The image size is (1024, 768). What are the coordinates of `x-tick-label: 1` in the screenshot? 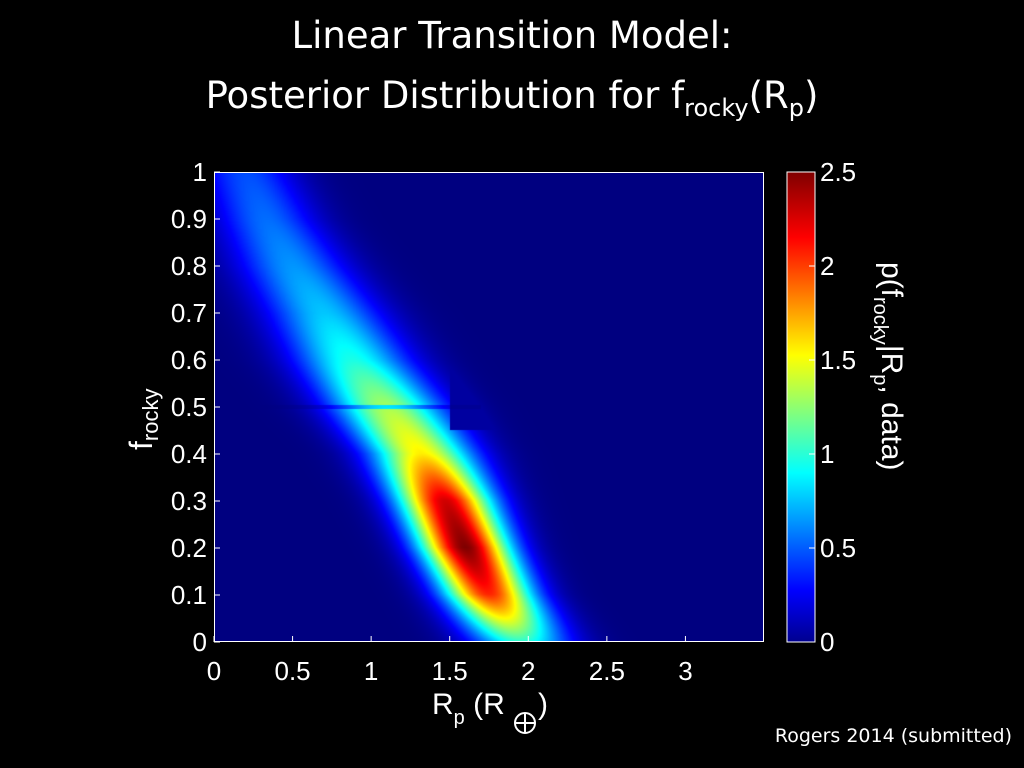 It's located at (371, 671).